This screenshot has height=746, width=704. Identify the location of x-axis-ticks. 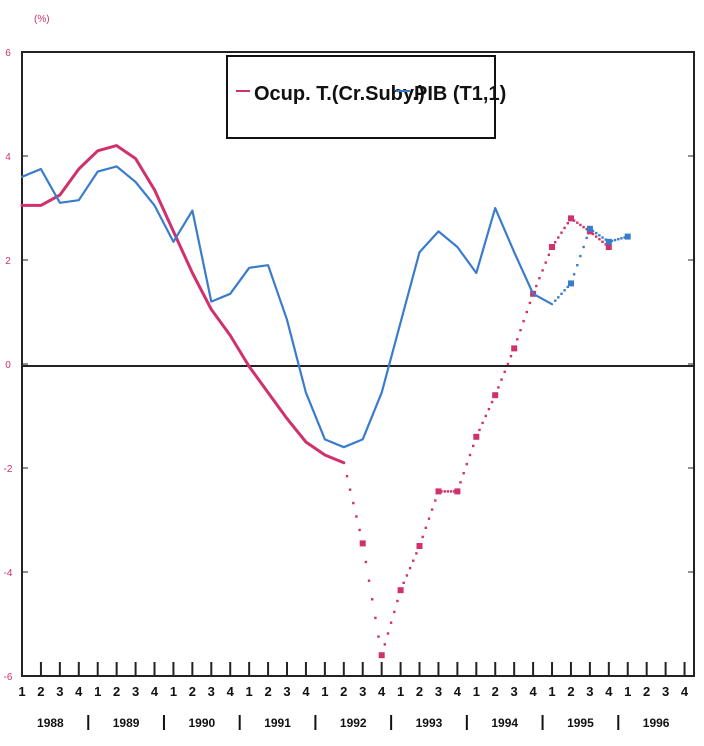
(353, 669).